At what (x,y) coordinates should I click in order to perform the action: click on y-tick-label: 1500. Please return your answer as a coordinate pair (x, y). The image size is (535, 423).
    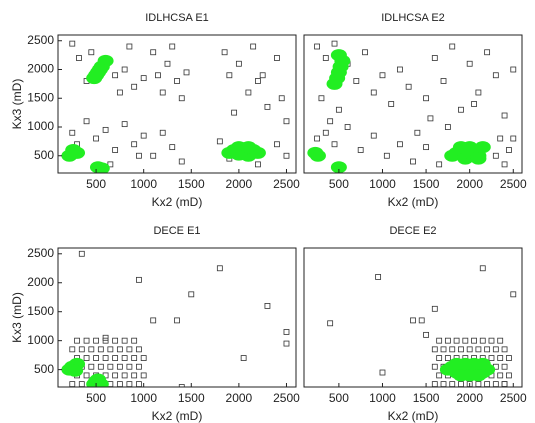
    Looking at the image, I should click on (40, 97).